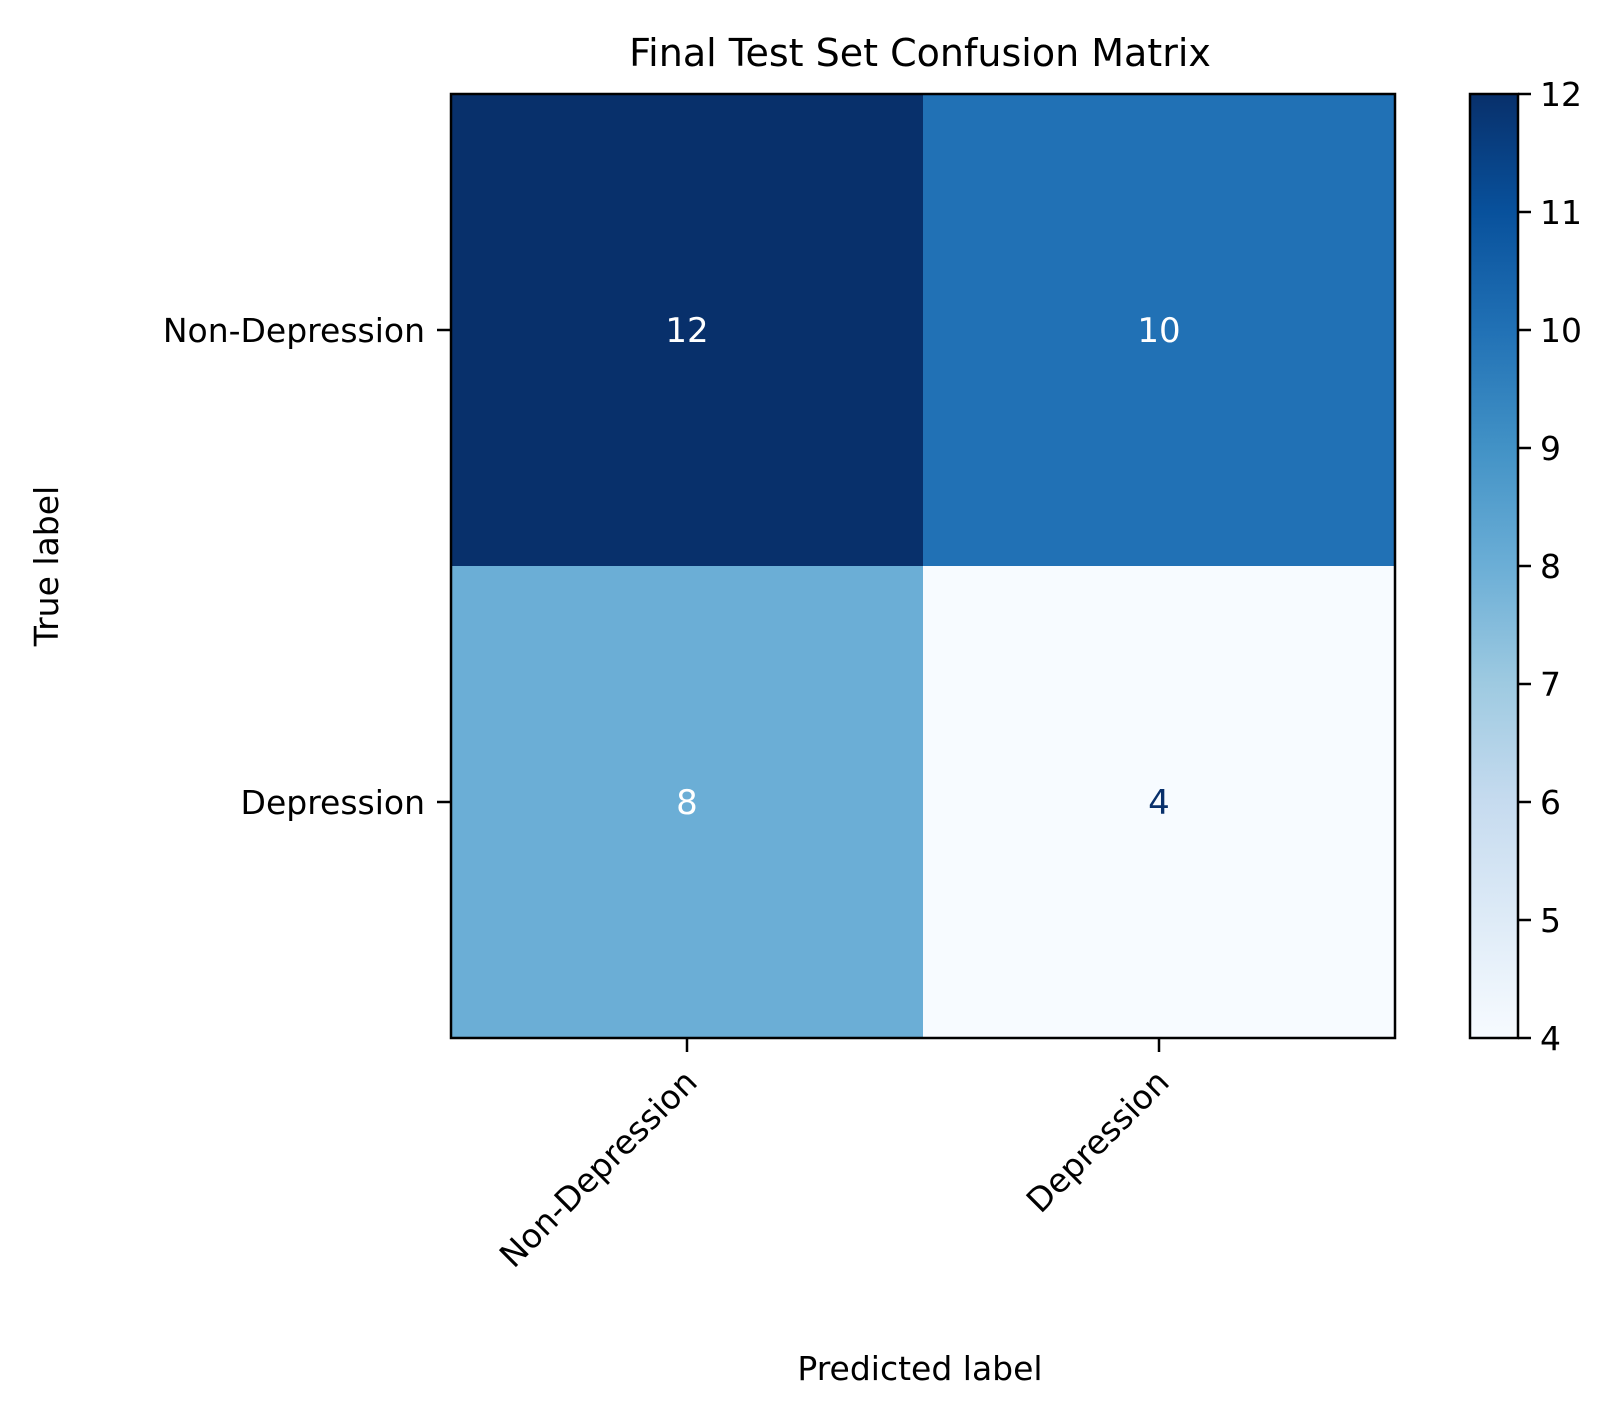 The width and height of the screenshot is (1618, 1409). I want to click on cell-value-labels: 12 10 8 4, so click(922, 567).